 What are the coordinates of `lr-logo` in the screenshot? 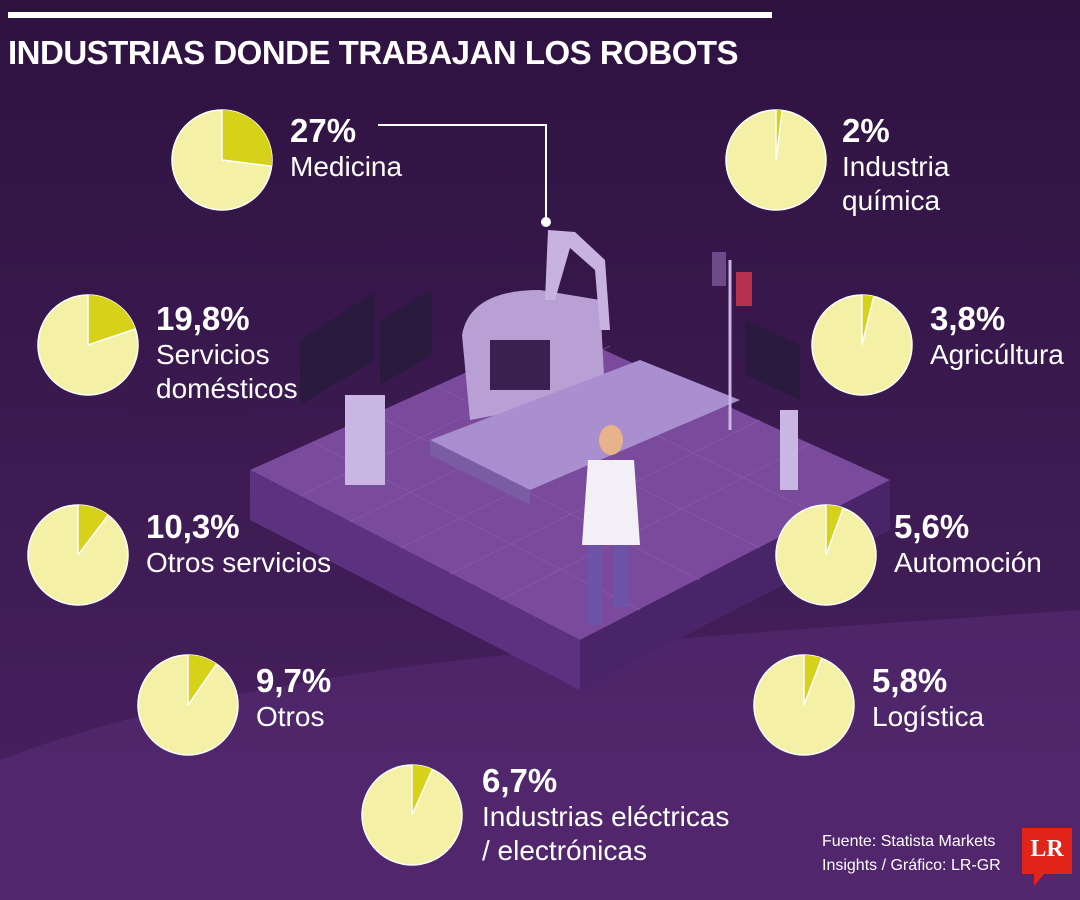 It's located at (1047, 857).